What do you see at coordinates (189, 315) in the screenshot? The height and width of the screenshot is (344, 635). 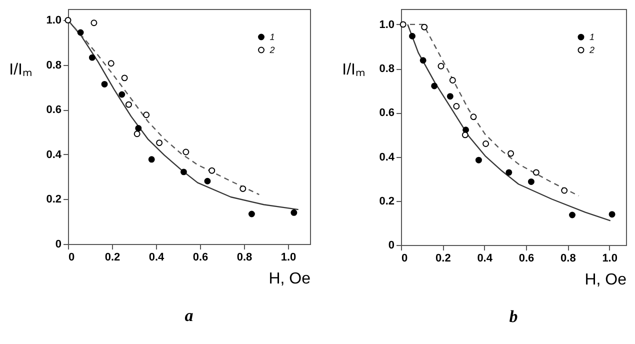 I see `text: a` at bounding box center [189, 315].